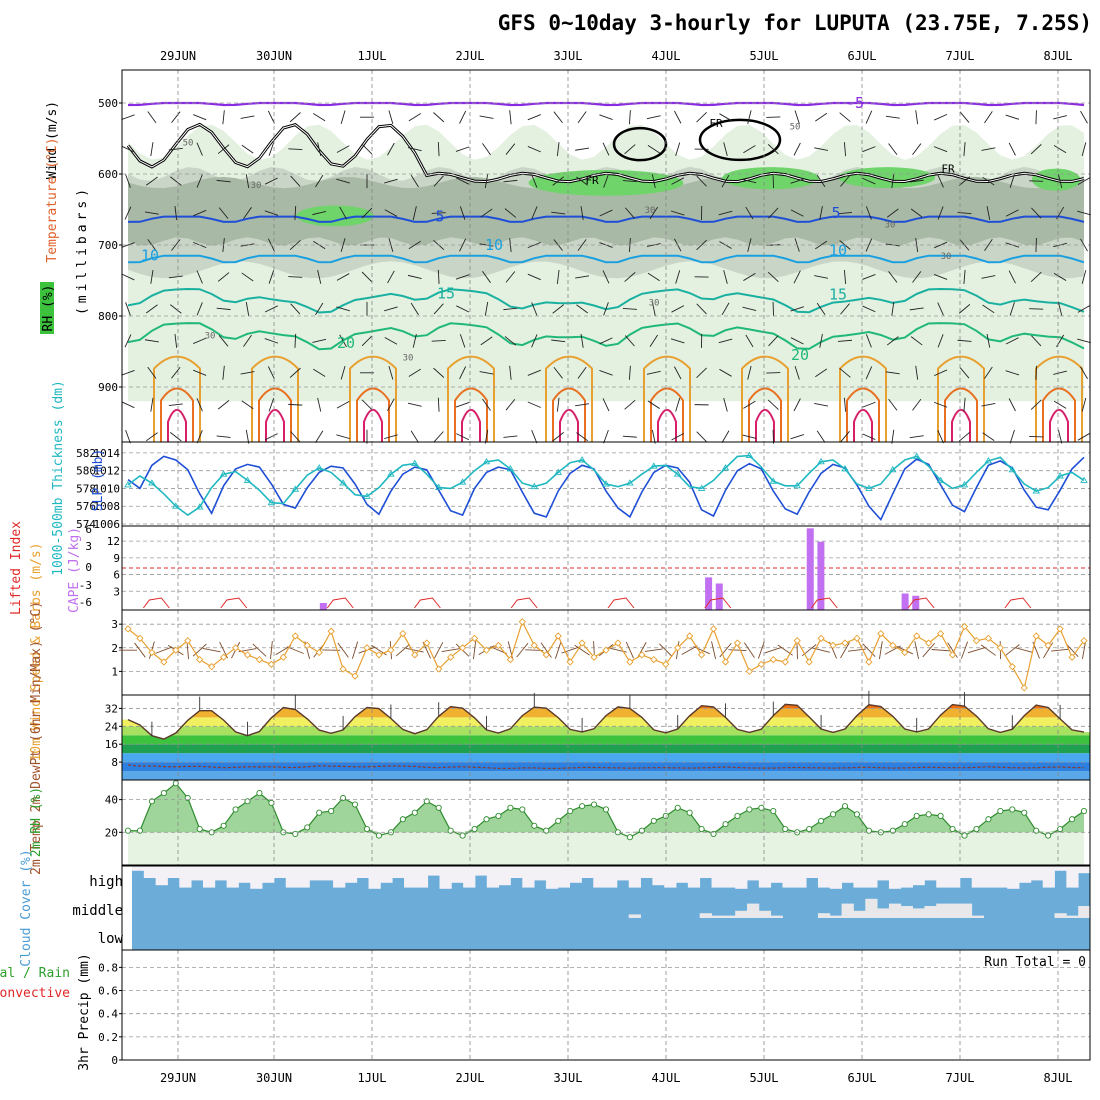 This screenshot has width=1100, height=1100. What do you see at coordinates (373, 425) in the screenshot?
I see `warm-isotherm-loop` at bounding box center [373, 425].